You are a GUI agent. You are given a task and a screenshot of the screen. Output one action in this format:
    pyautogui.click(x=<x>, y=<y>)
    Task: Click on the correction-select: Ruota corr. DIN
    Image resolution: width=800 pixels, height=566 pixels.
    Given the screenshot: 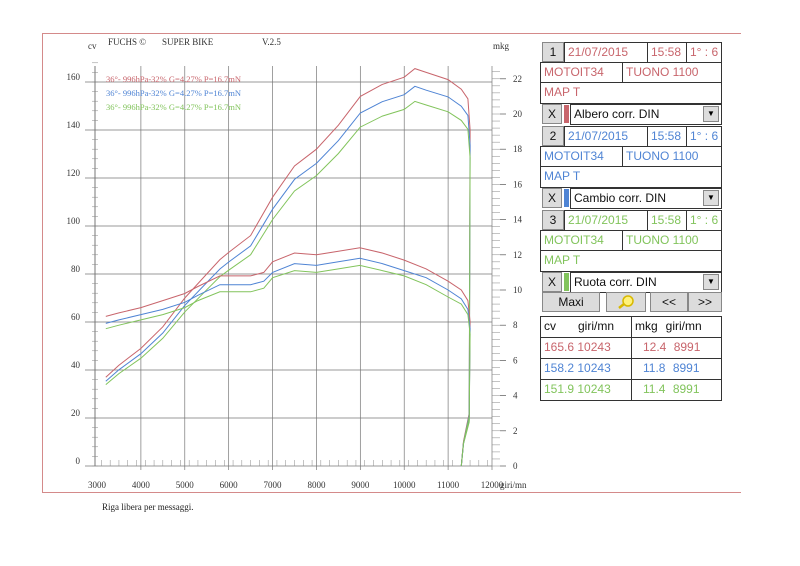 What is the action you would take?
    pyautogui.click(x=646, y=282)
    